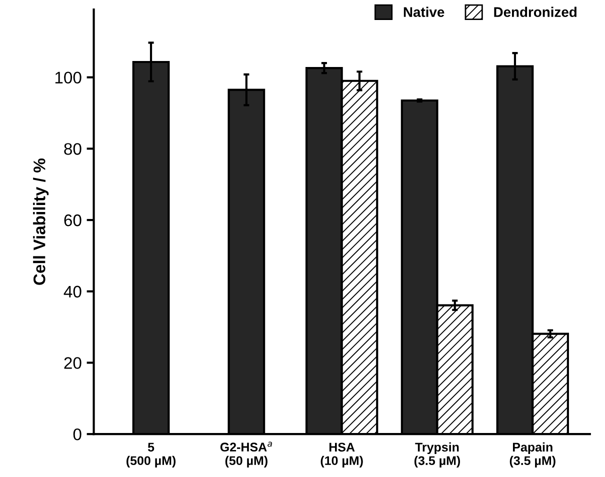 The width and height of the screenshot is (605, 477). I want to click on y-axis-title: Cell Viability / %, so click(41, 221).